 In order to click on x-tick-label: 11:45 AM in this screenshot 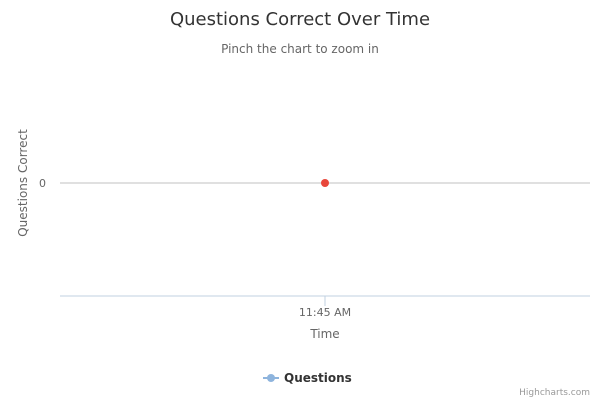, I will do `click(325, 312)`.